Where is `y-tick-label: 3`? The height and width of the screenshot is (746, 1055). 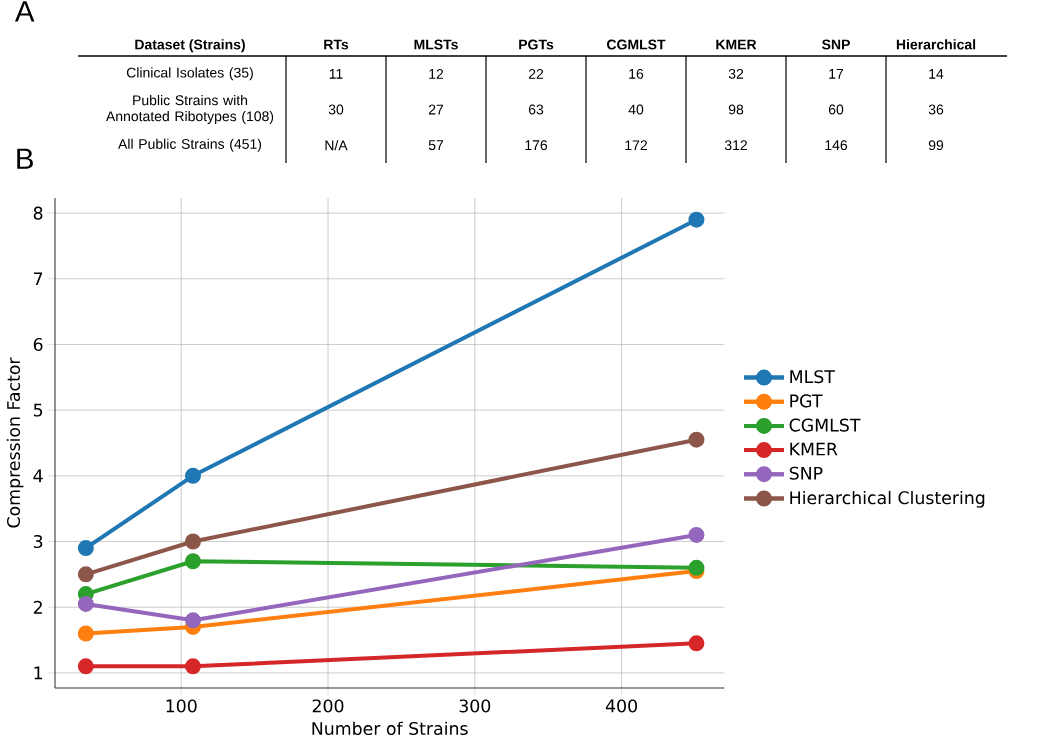
y-tick-label: 3 is located at coordinates (38, 541).